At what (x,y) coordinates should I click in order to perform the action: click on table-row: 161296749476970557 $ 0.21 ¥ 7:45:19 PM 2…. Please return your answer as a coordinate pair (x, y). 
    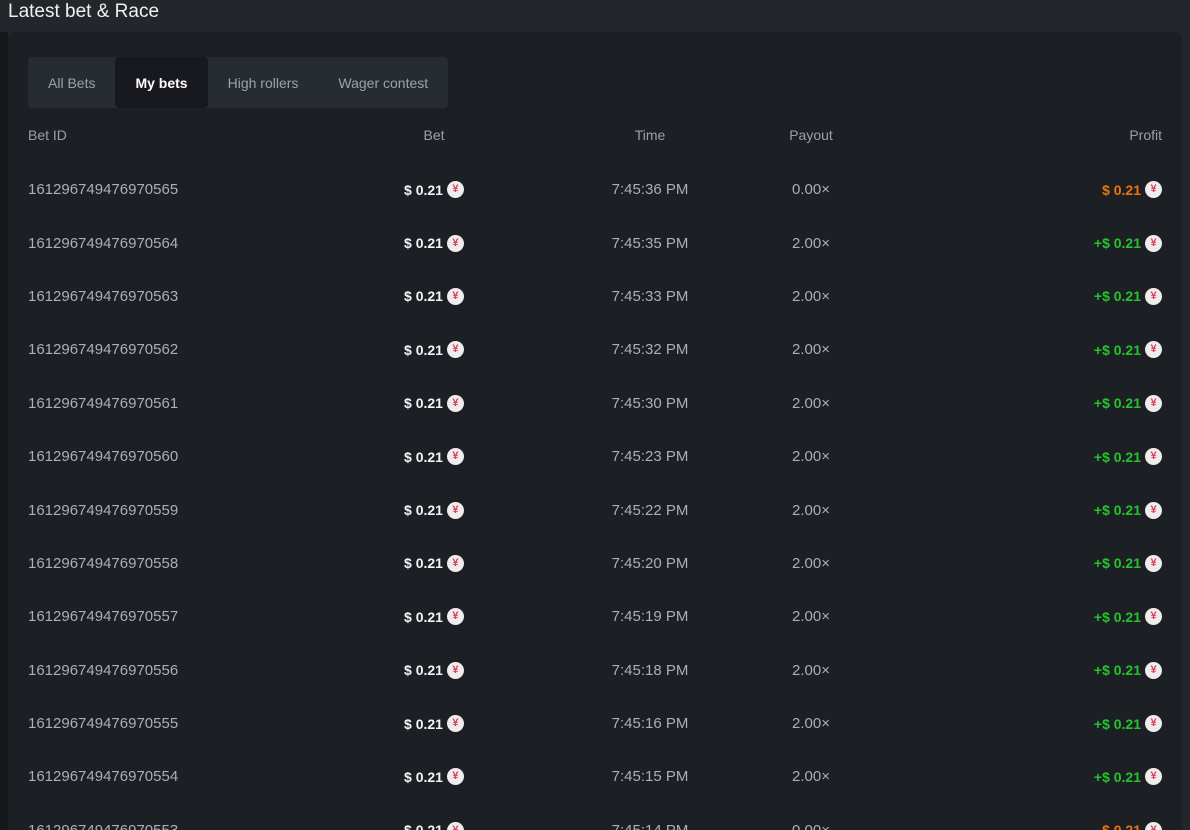
    Looking at the image, I should click on (595, 616).